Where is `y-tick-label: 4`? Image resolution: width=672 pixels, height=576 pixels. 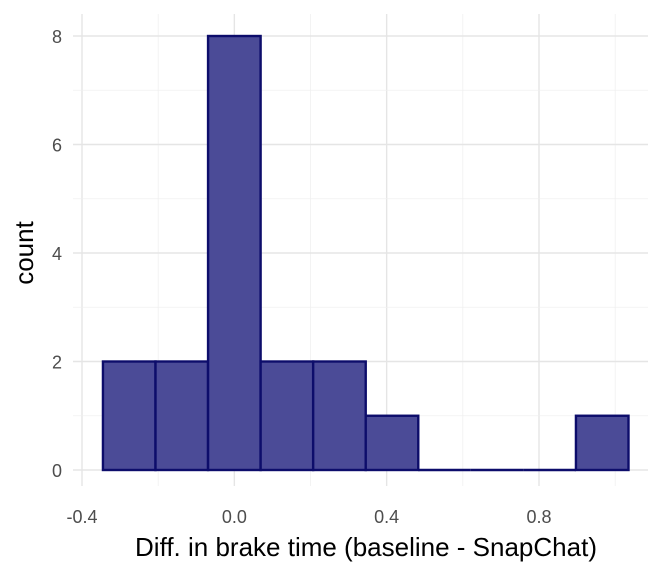 y-tick-label: 4 is located at coordinates (57, 254).